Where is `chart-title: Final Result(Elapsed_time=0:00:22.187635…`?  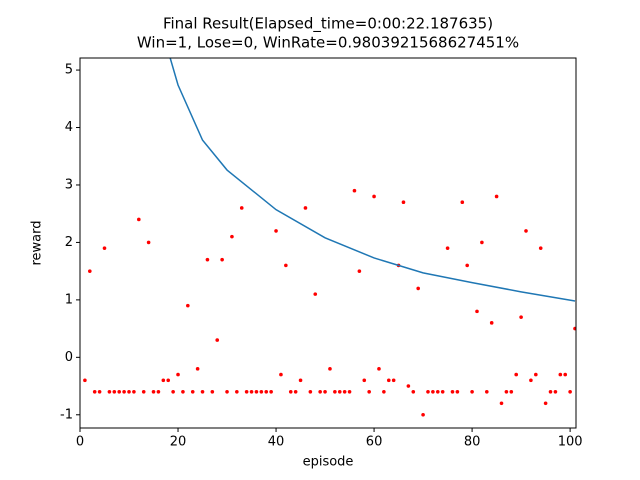
chart-title: Final Result(Elapsed_time=0:00:22.187635… is located at coordinates (328, 24).